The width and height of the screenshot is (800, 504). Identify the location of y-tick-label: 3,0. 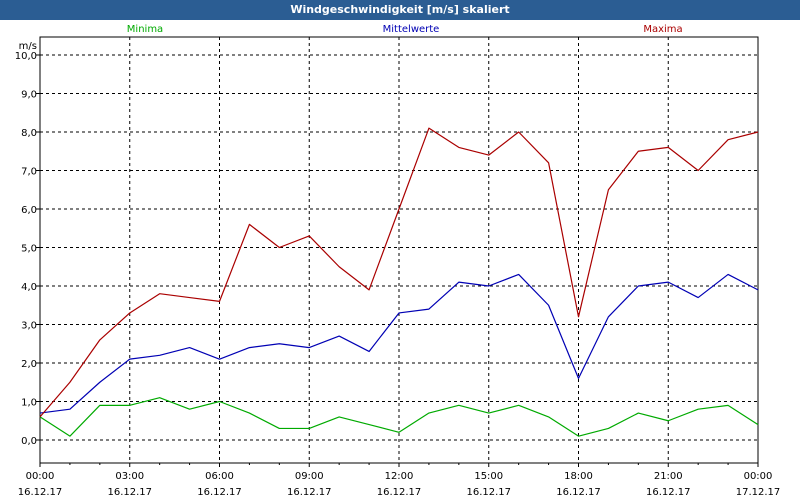
(29, 326).